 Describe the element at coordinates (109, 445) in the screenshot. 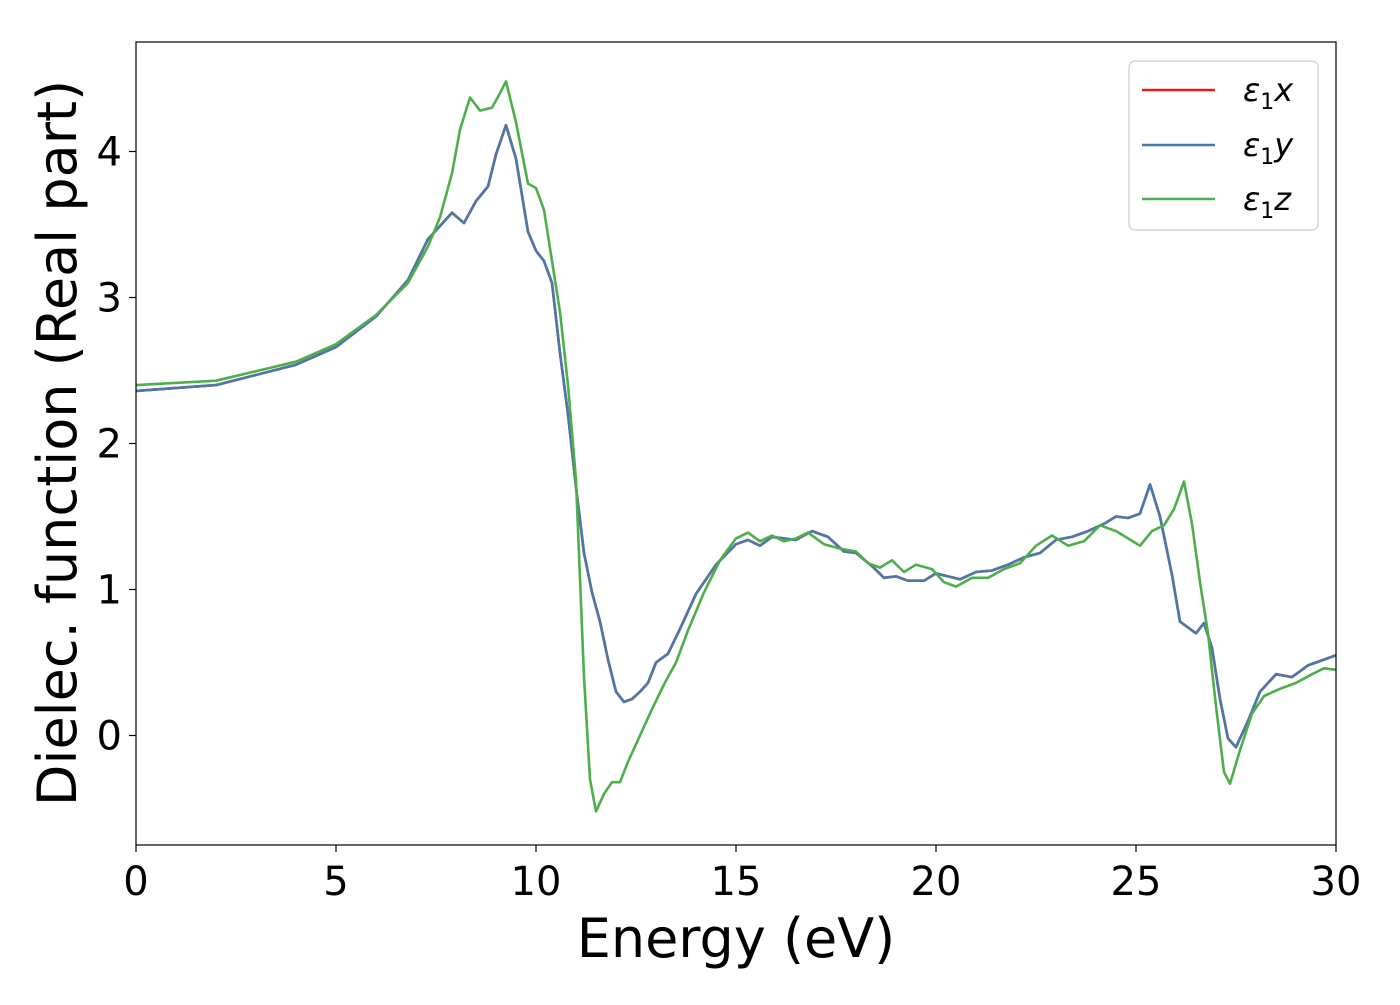

I see `y-tick-label: 2` at that location.